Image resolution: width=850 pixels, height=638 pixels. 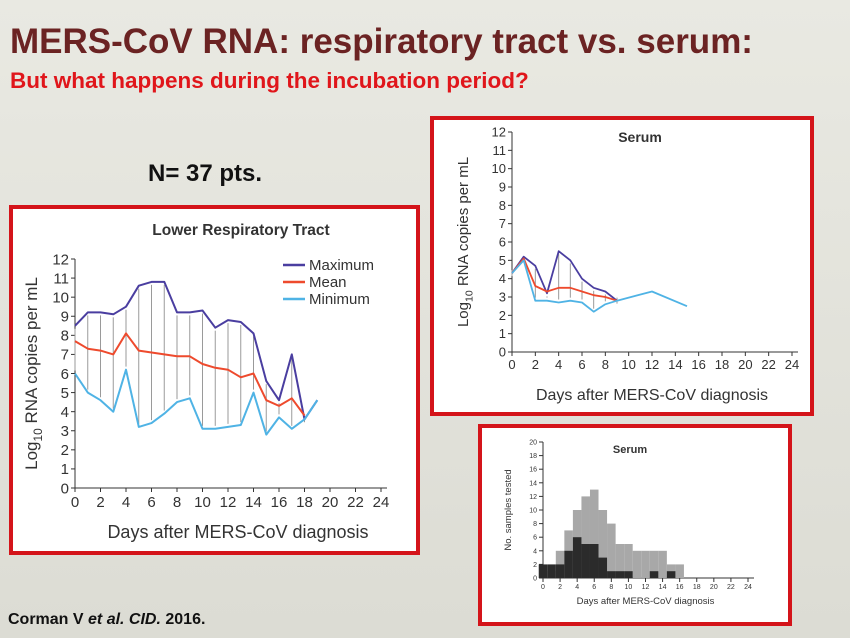 I want to click on legend-entry: Minimum, so click(x=339, y=299).